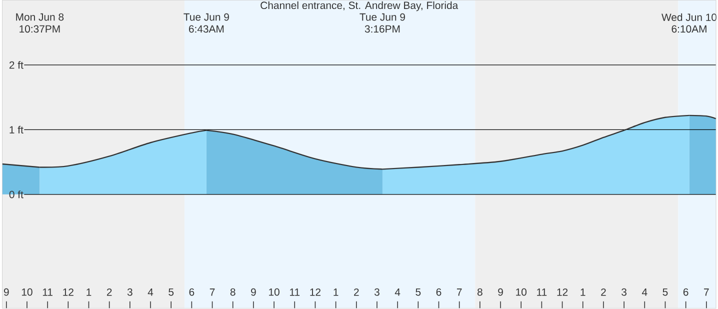 The width and height of the screenshot is (718, 309). I want to click on annotation: 6:10AM, so click(689, 29).